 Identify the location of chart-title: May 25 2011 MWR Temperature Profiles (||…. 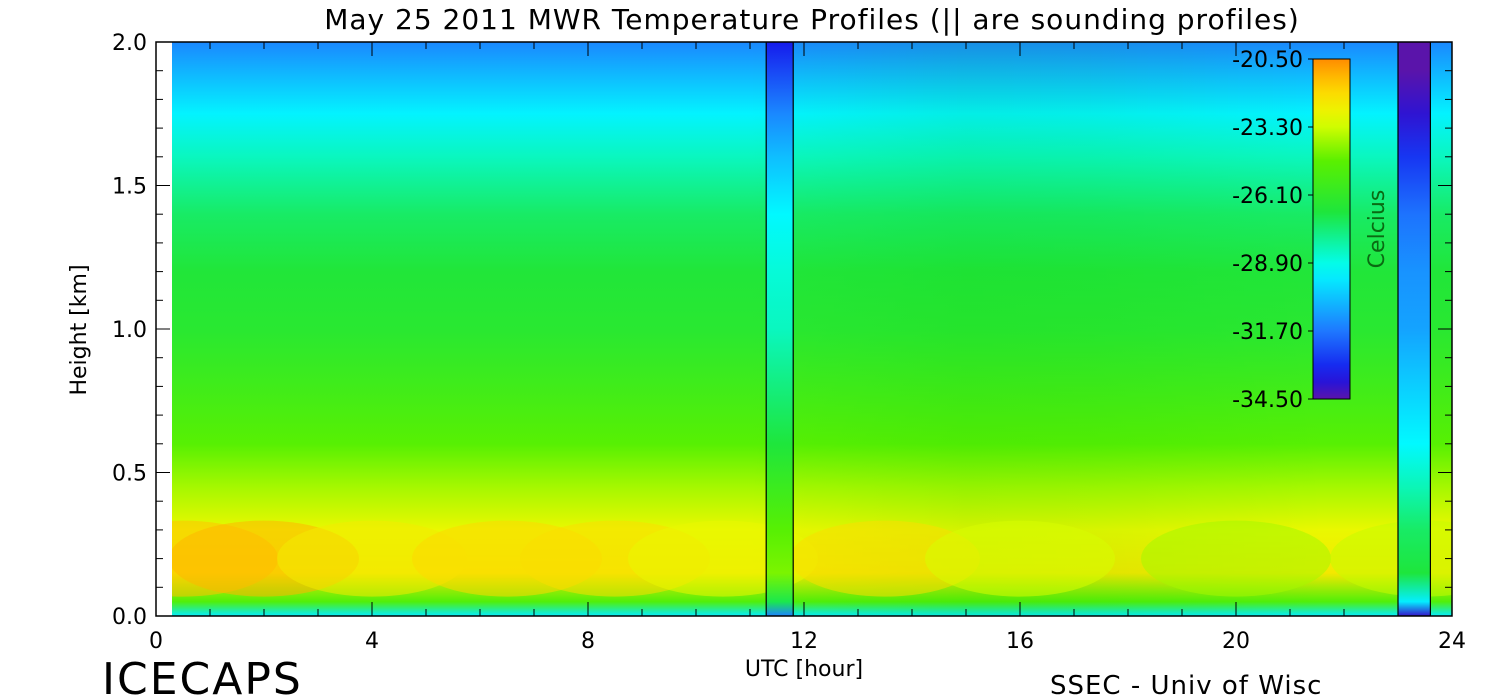
(812, 19).